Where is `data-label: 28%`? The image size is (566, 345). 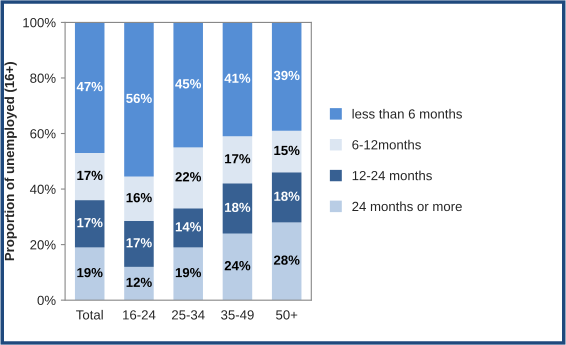
data-label: 28% is located at coordinates (287, 260).